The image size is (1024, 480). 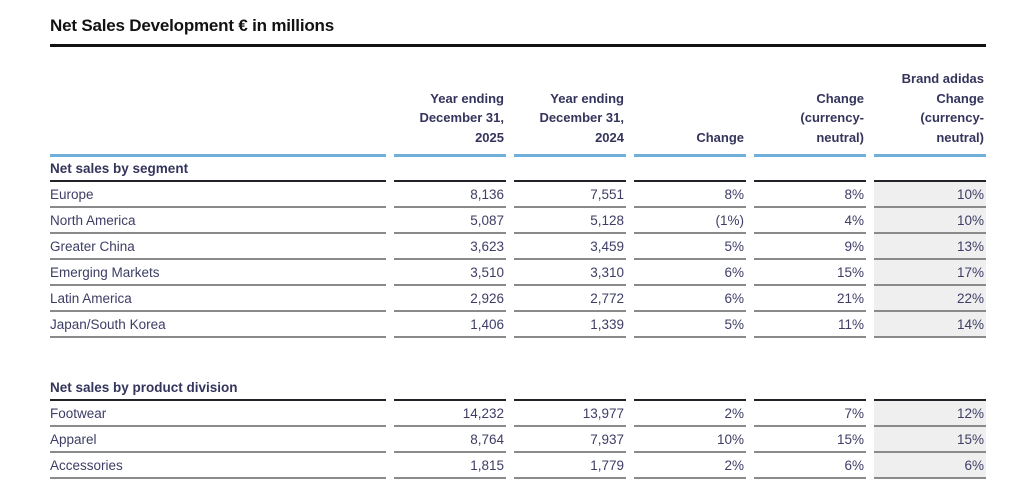 I want to click on row-label: Europe, so click(x=218, y=195).